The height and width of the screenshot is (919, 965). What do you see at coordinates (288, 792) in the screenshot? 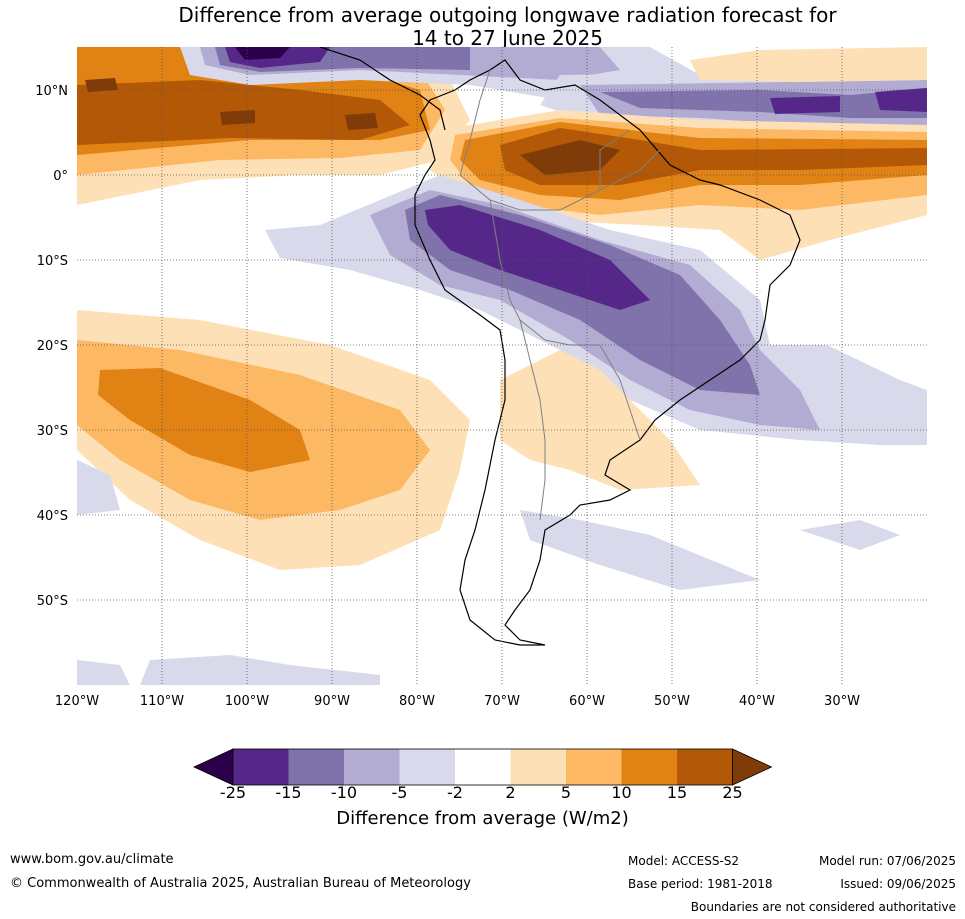
I see `colorbar-tick-2: -15` at bounding box center [288, 792].